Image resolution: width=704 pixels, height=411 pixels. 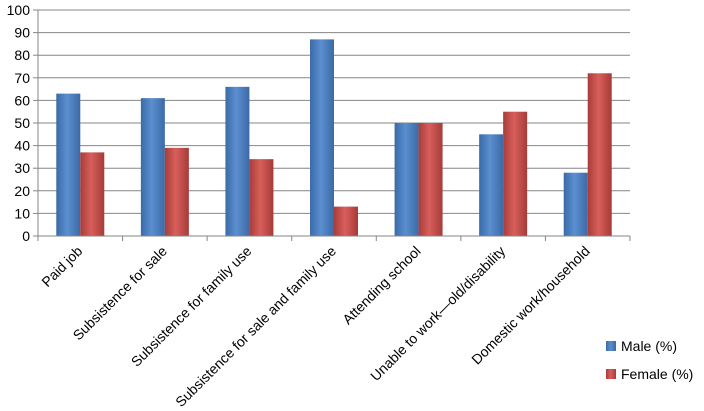 I want to click on legend-label: Female (%), so click(x=657, y=374).